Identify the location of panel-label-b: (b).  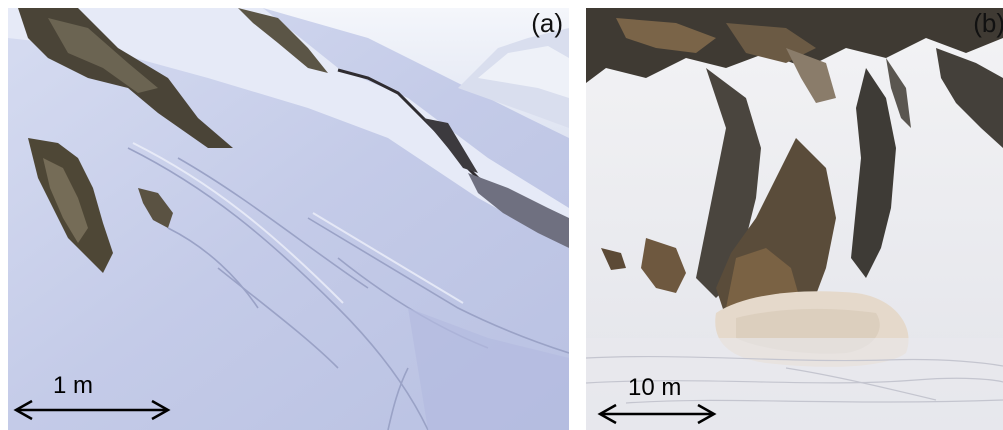
(988, 23).